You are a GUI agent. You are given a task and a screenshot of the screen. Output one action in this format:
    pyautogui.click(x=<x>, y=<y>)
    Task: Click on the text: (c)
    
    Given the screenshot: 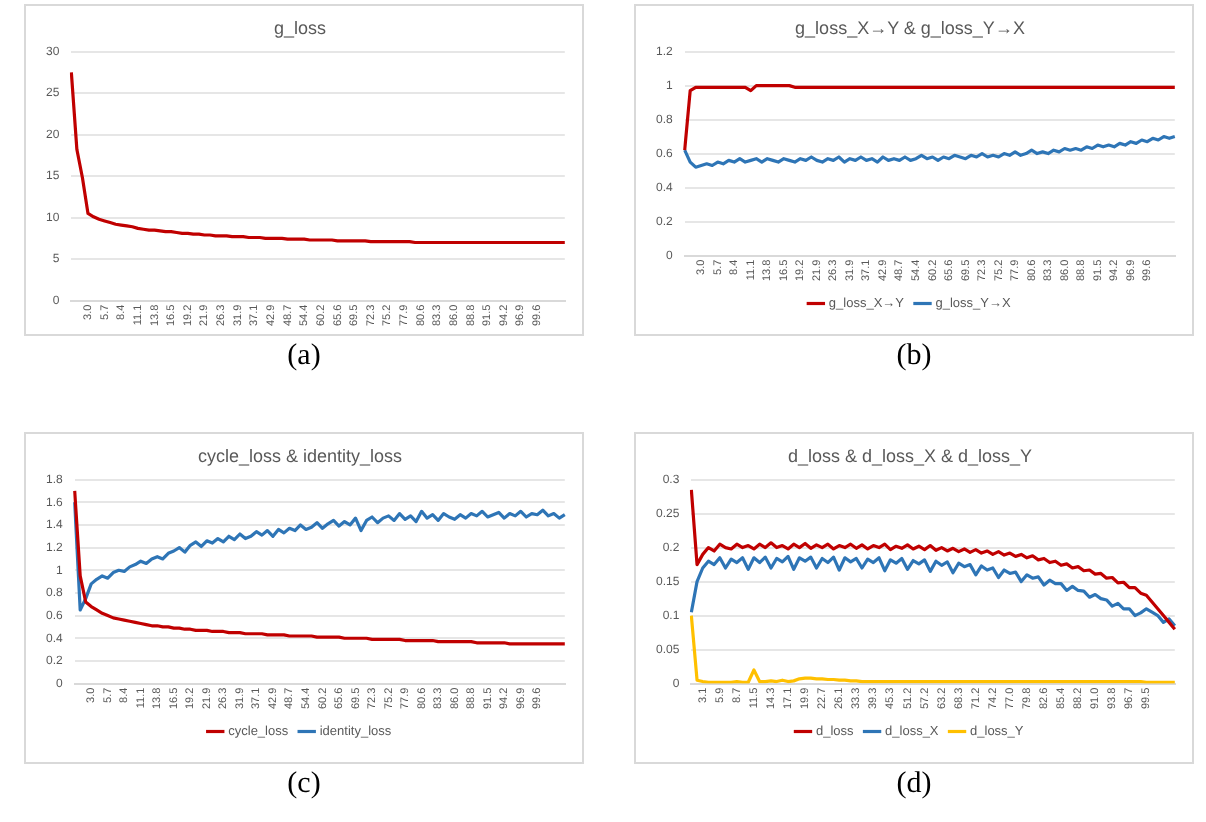 What is the action you would take?
    pyautogui.click(x=304, y=785)
    